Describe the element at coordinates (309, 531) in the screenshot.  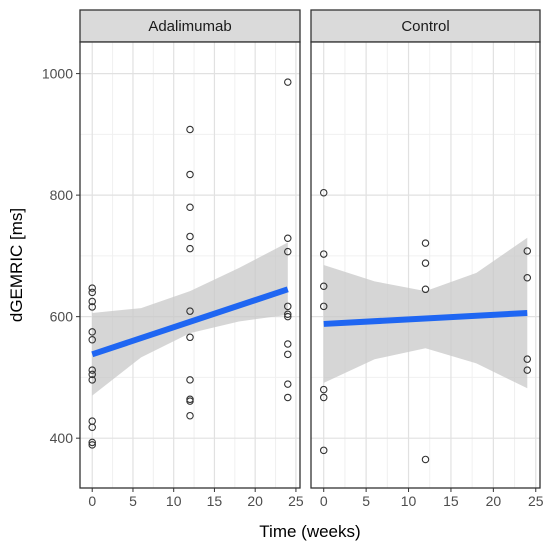
I see `x-axis-title: Time (weeks)` at that location.